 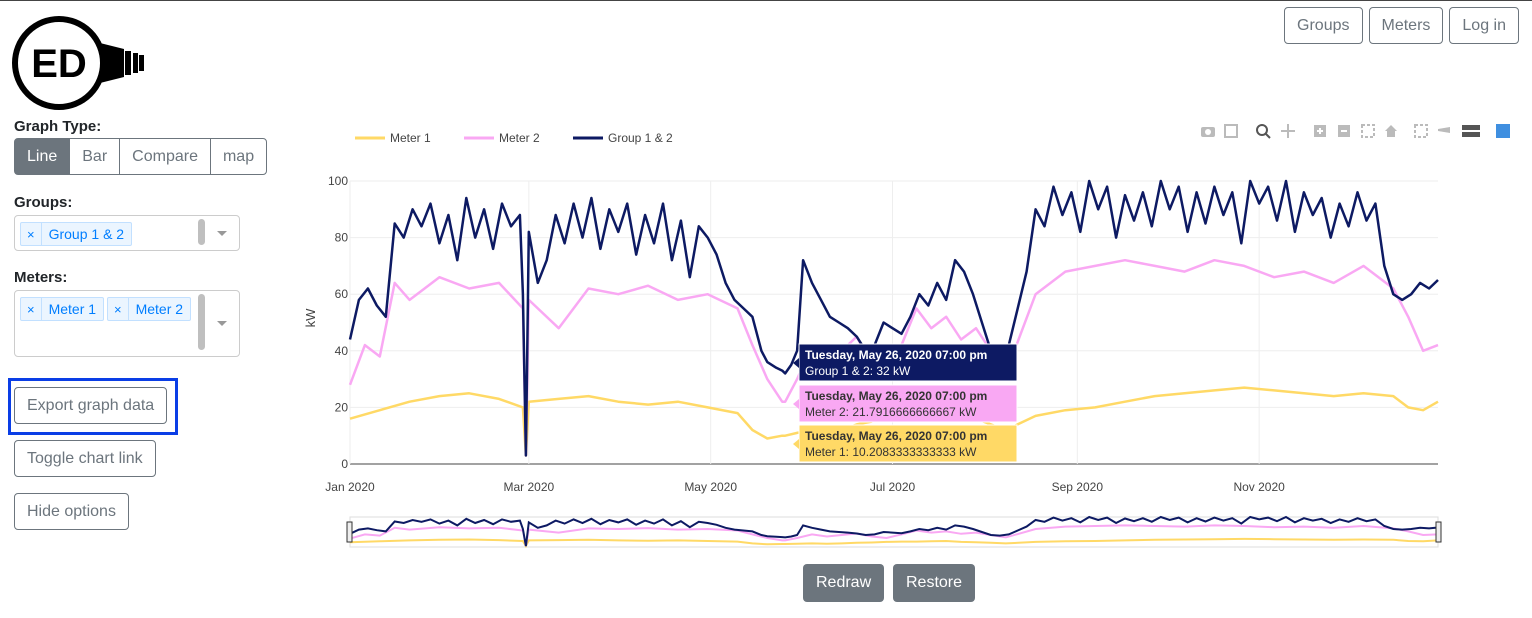 What do you see at coordinates (349, 532) in the screenshot?
I see `range-handle-left` at bounding box center [349, 532].